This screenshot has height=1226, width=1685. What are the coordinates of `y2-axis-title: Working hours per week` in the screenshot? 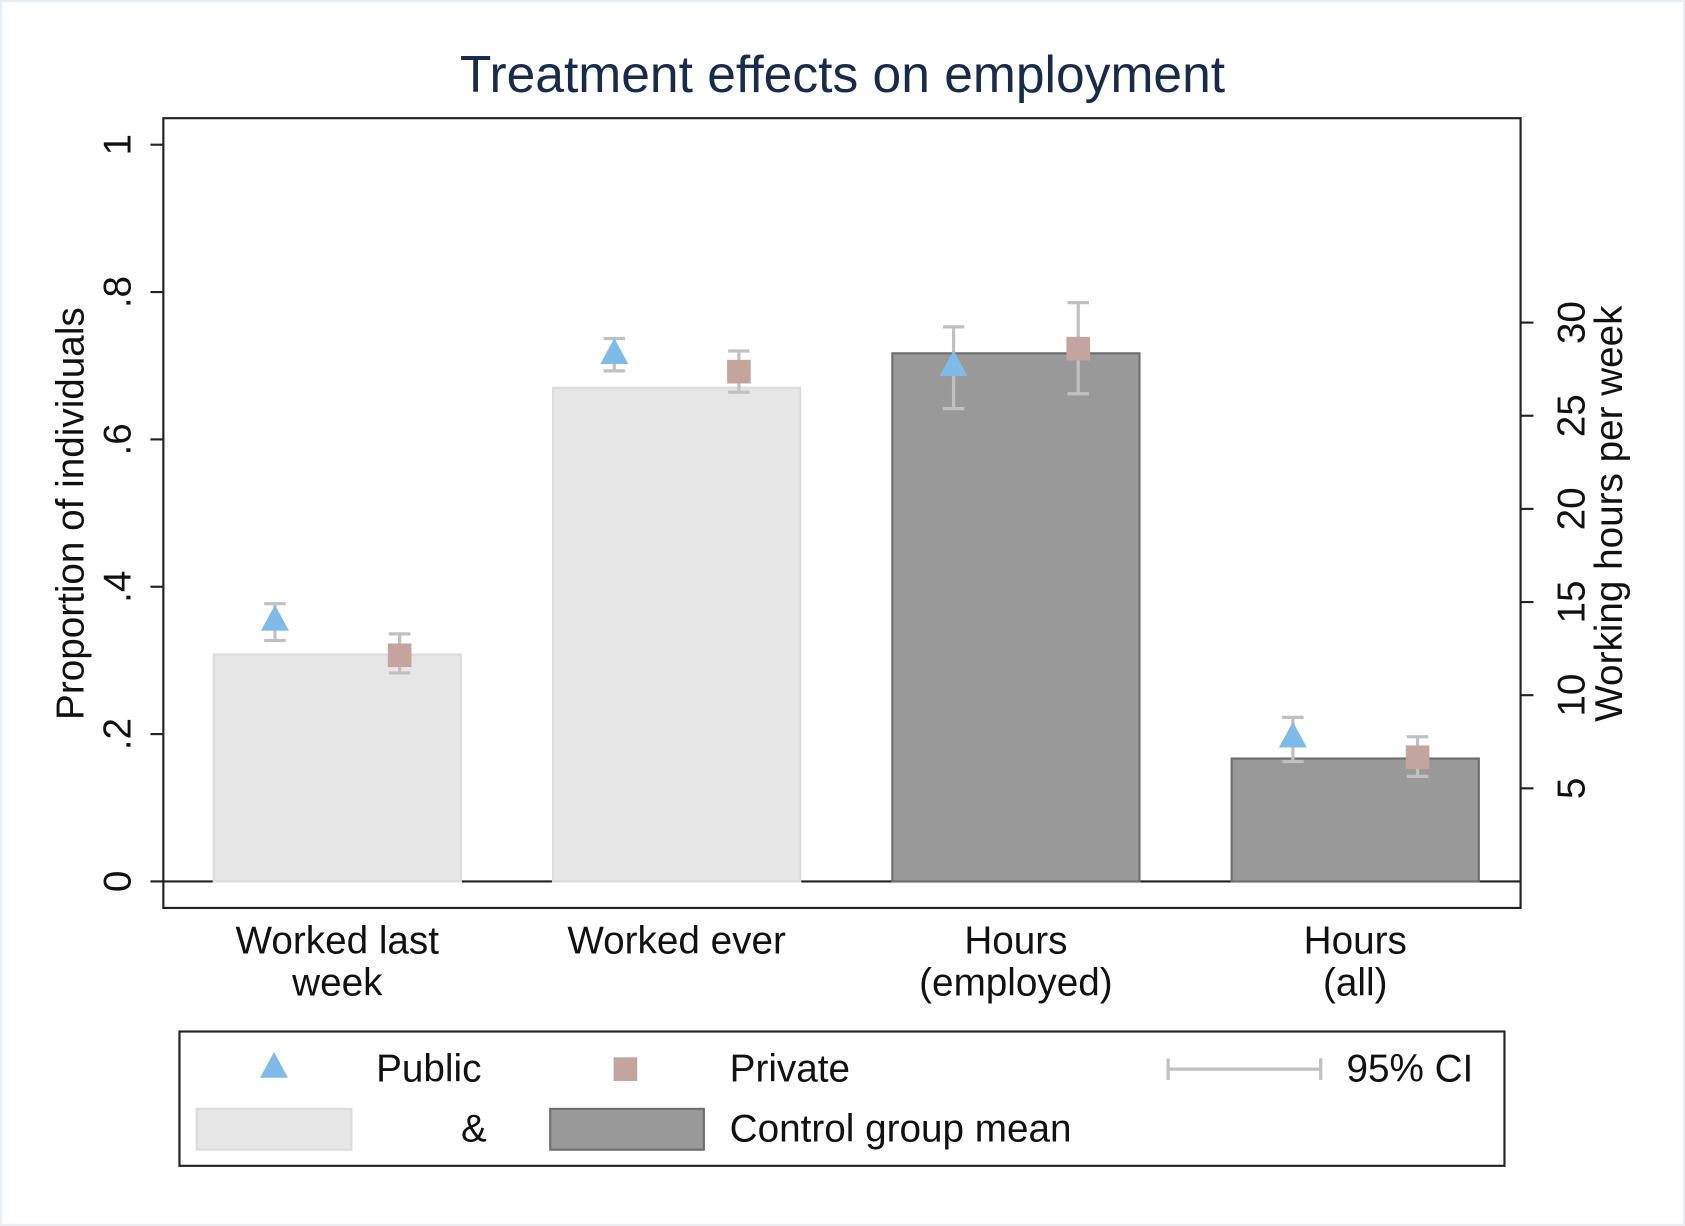 It's located at (1609, 513).